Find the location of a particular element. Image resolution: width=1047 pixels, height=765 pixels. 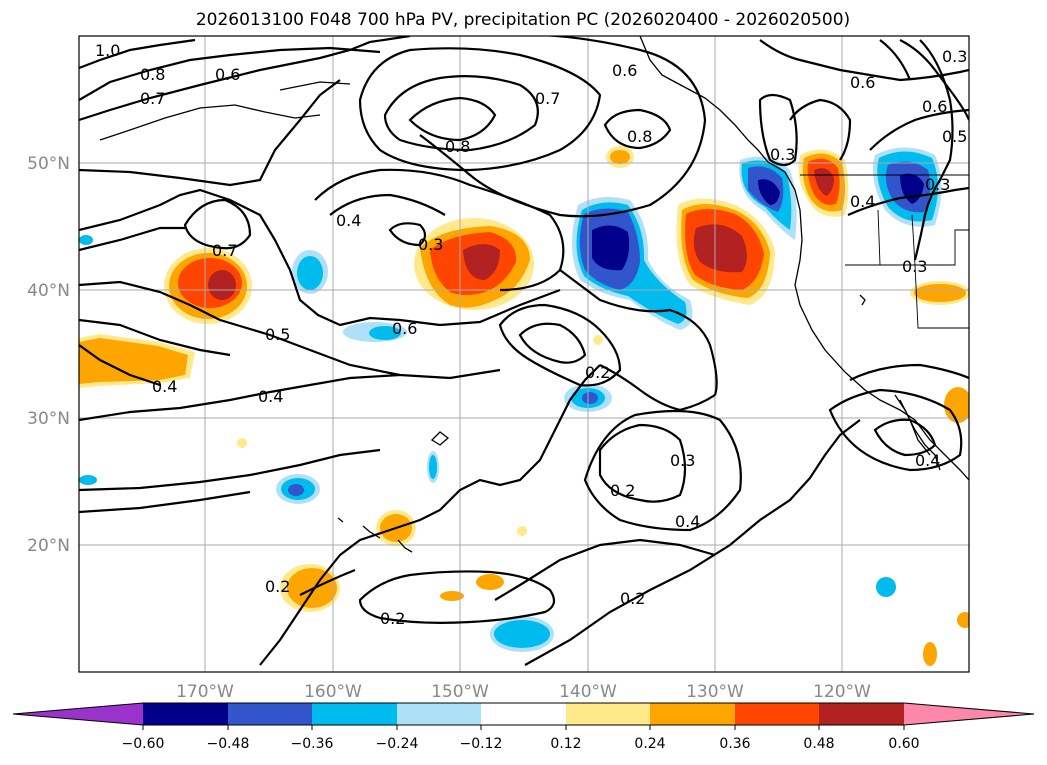

lat-label: 40°N is located at coordinates (48, 291).